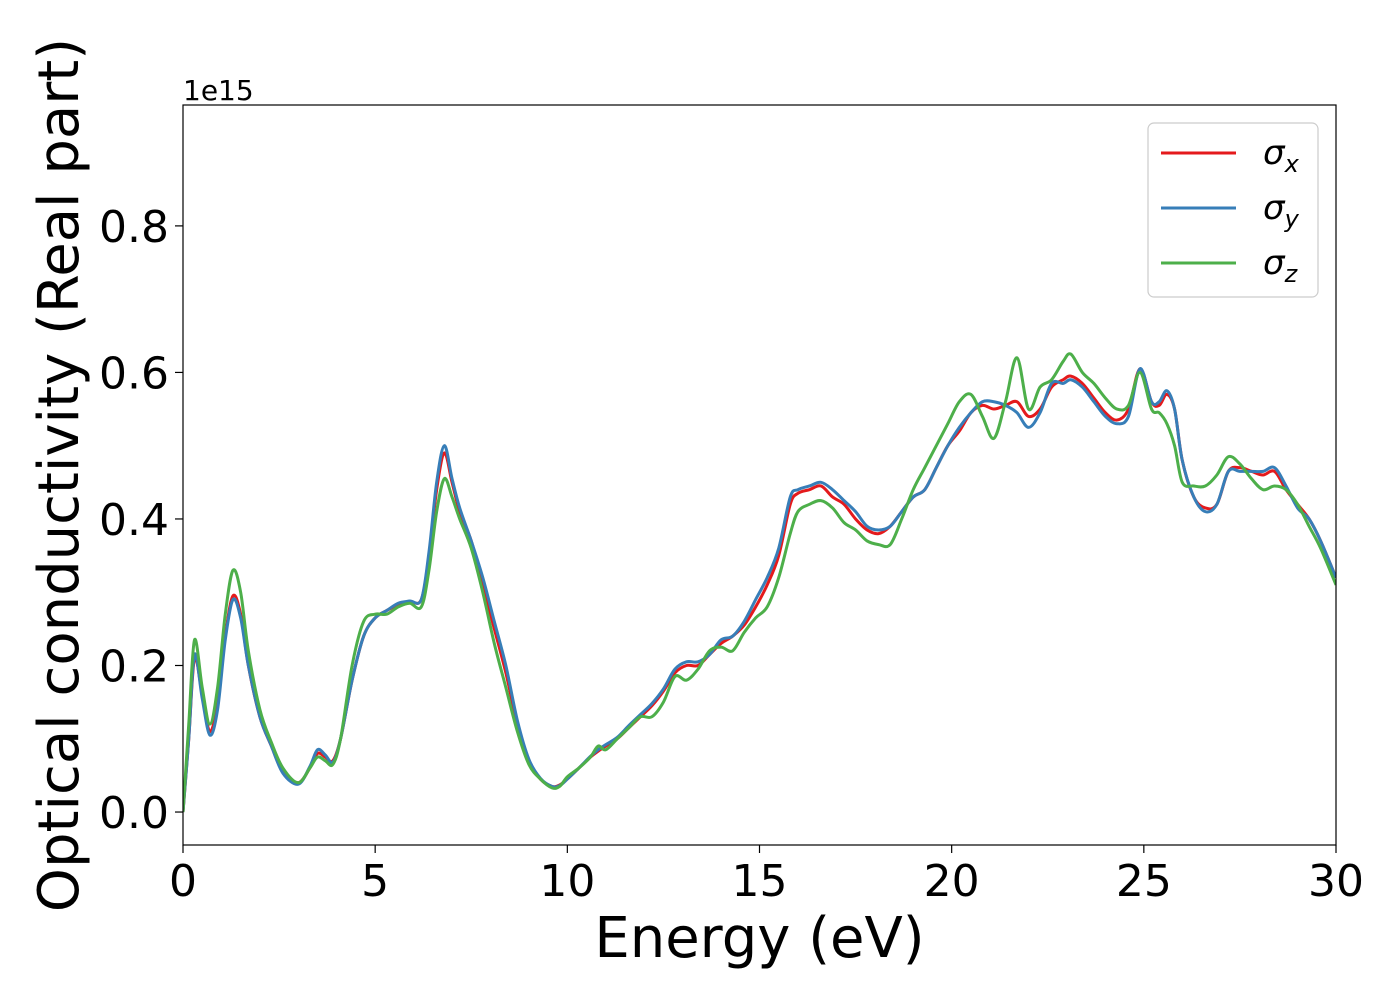  I want to click on y-axis-label: Optical conductivity (Real part), so click(59, 475).